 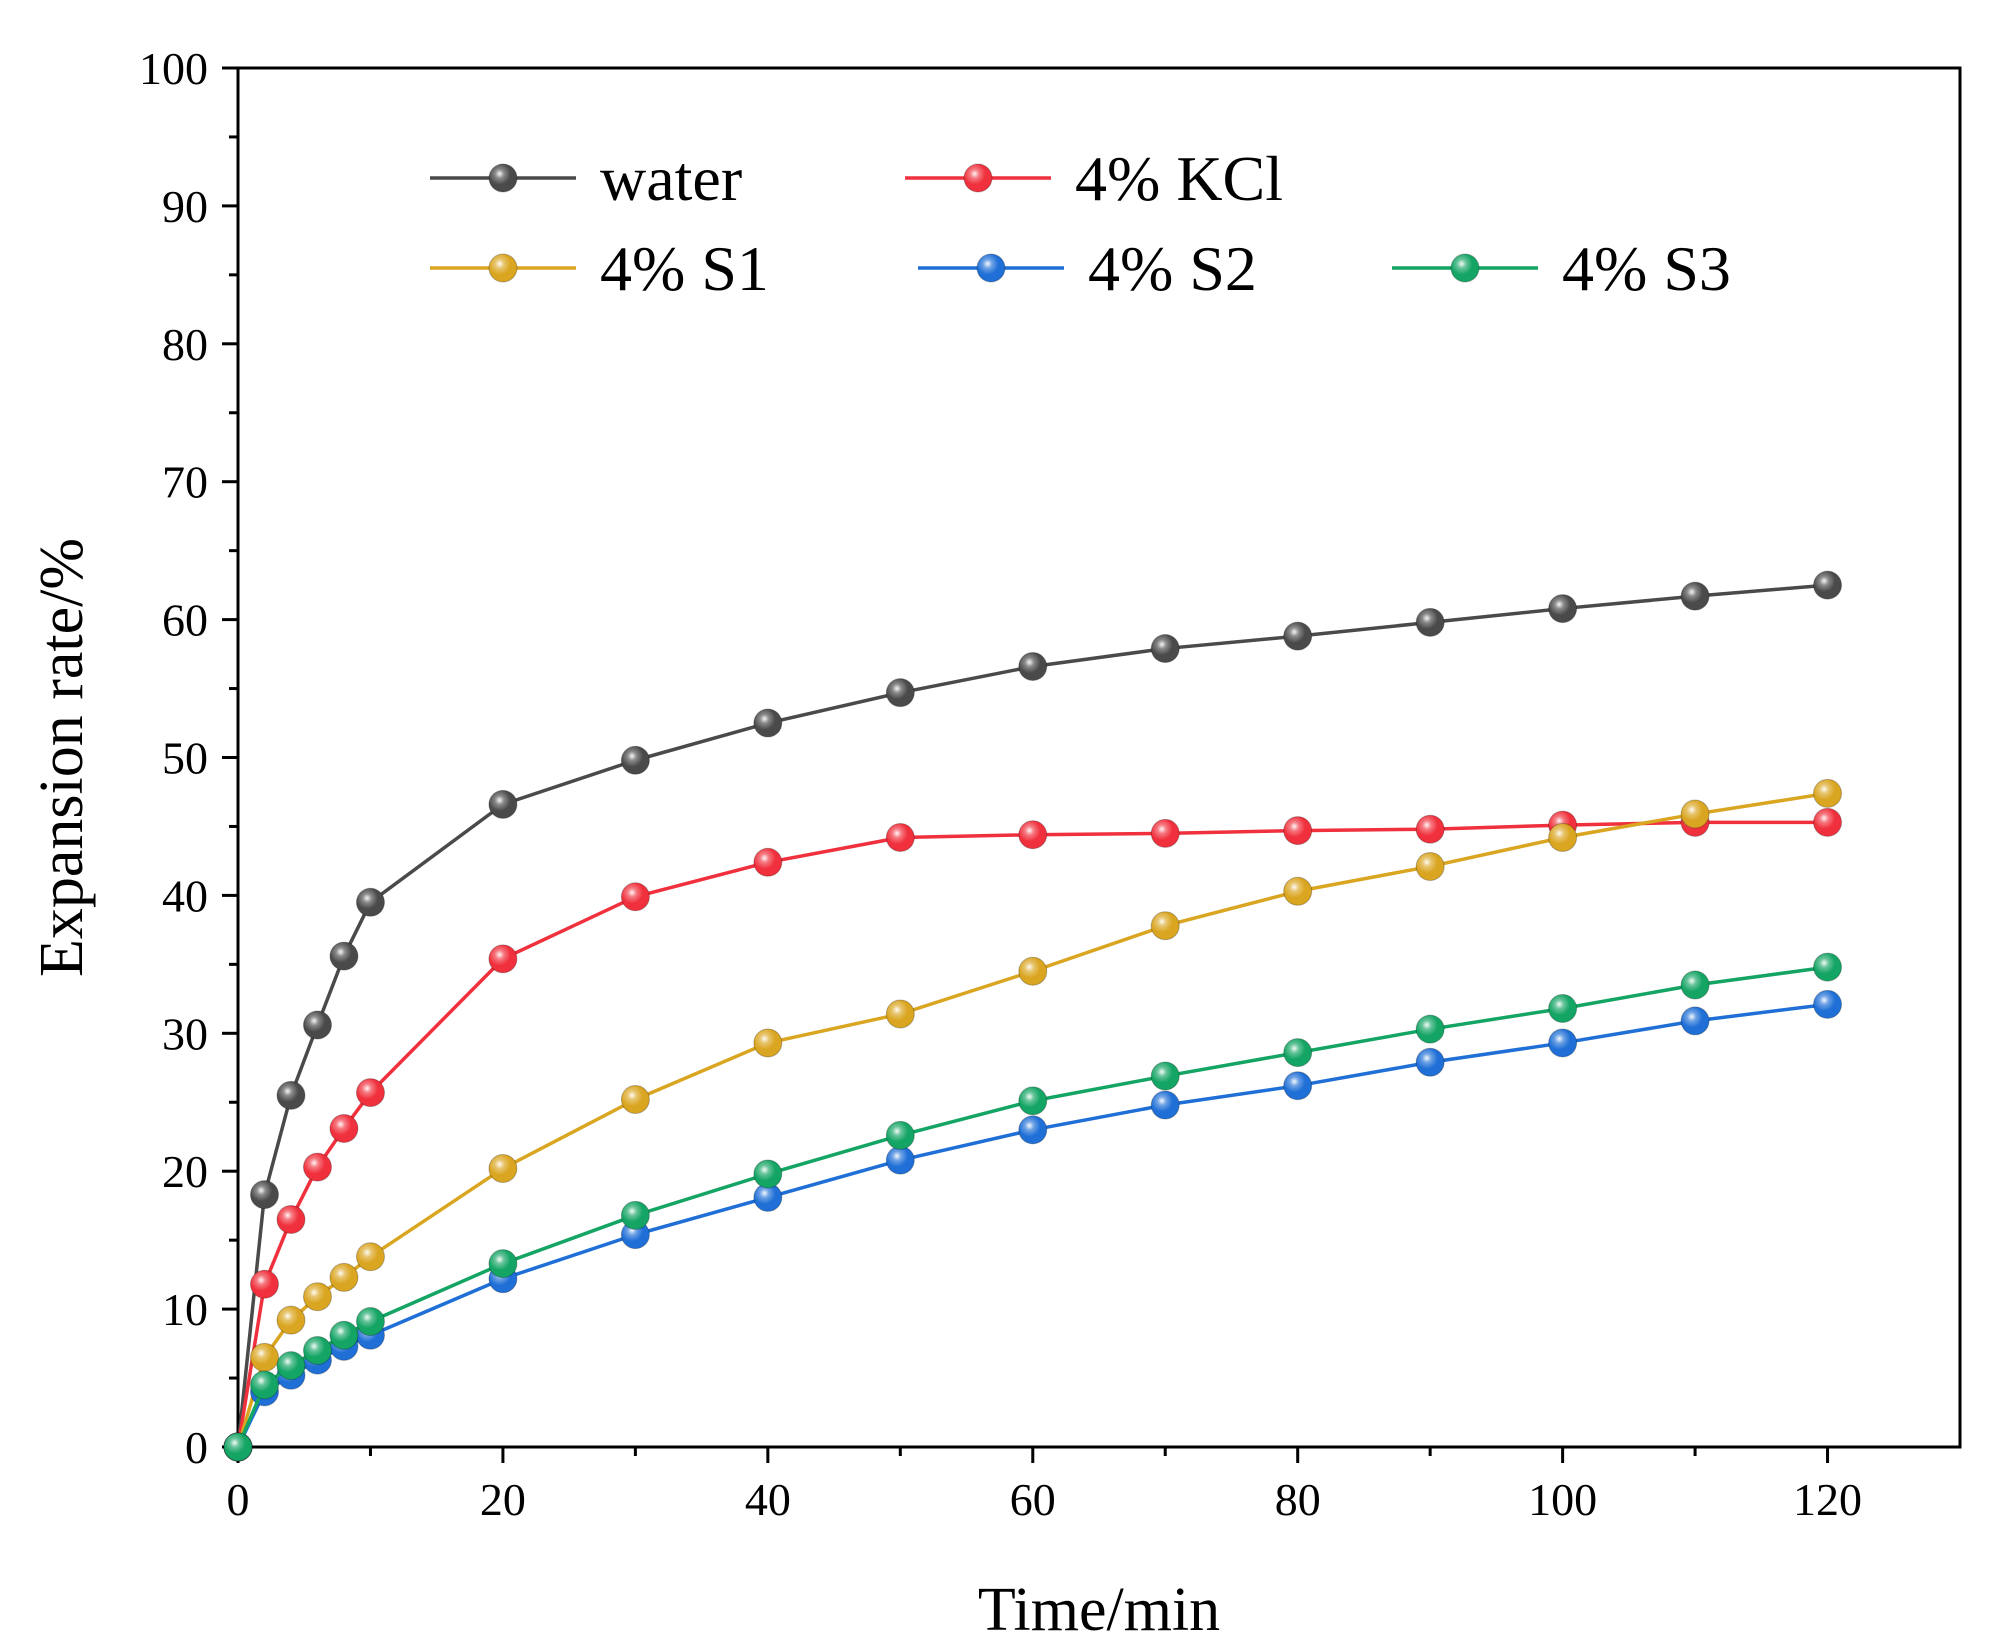 I want to click on y-axis-ticks: 0 10 20 30 40 50 60 70 80 90 100, so click(x=188, y=758).